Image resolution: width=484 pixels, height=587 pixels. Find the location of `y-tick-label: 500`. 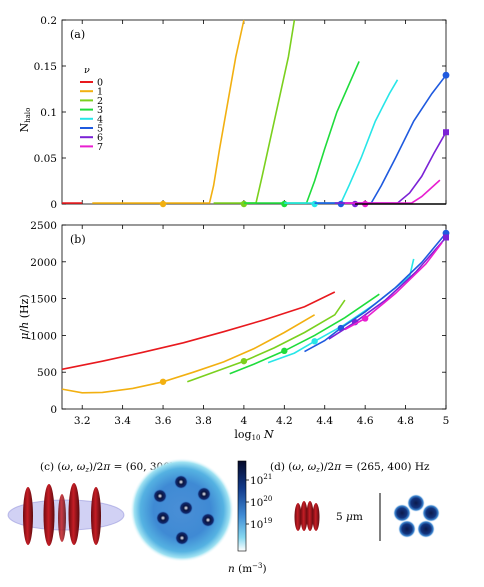

y-tick-label: 500 is located at coordinates (47, 373).